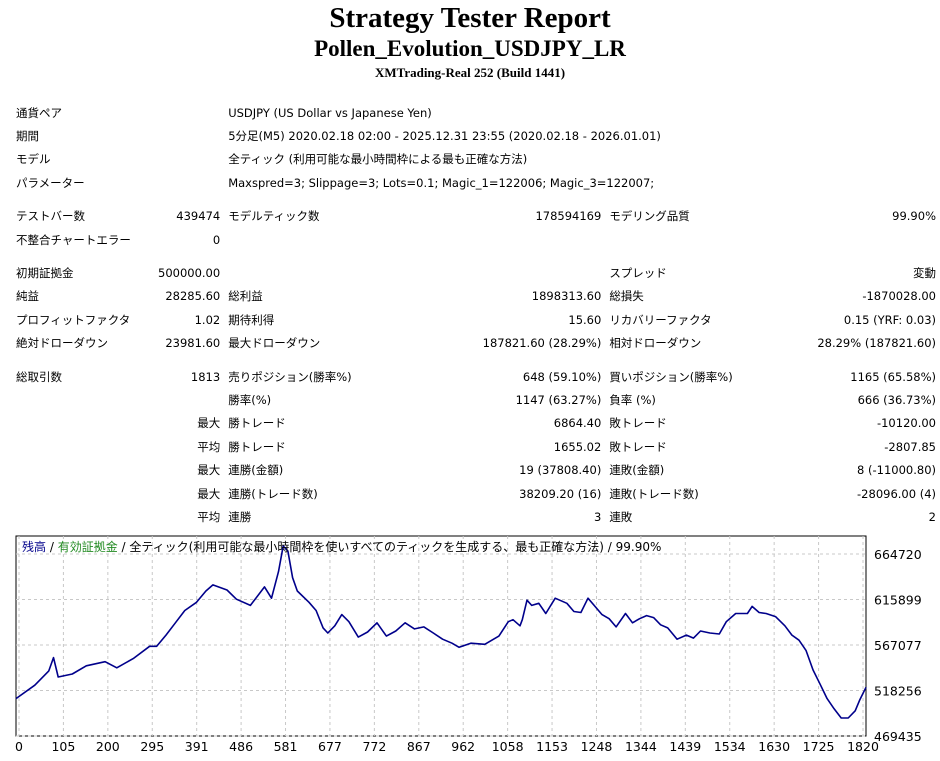  Describe the element at coordinates (193, 296) in the screenshot. I see `net-profit-value: 28285.60` at that location.